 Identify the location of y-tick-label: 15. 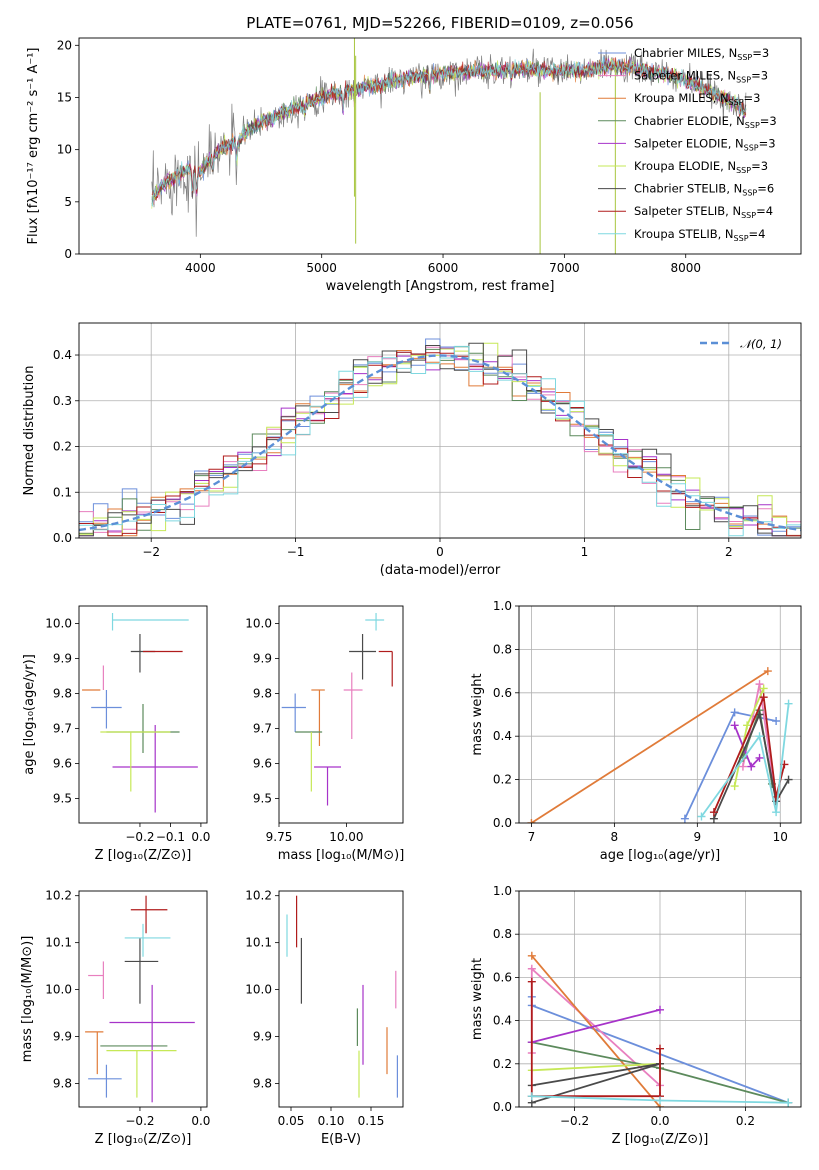
(64, 97).